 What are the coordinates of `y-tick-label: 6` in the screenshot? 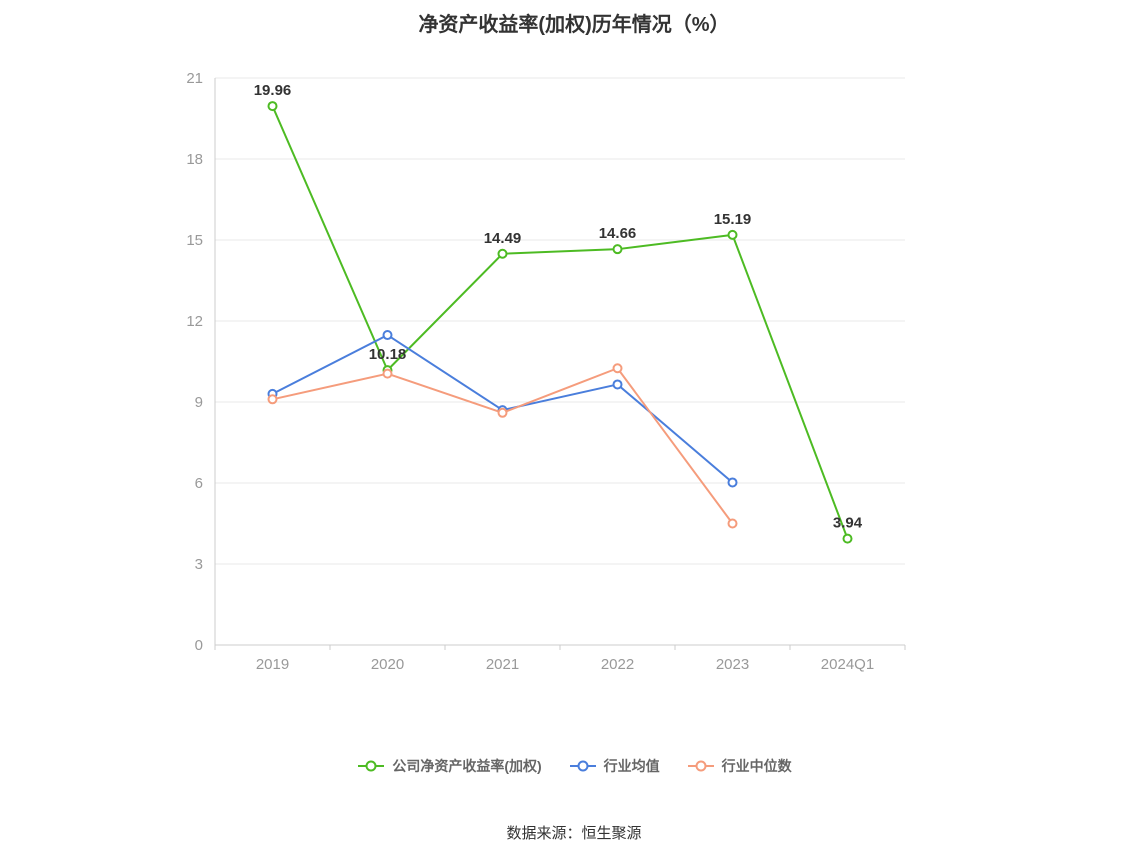 It's located at (199, 483).